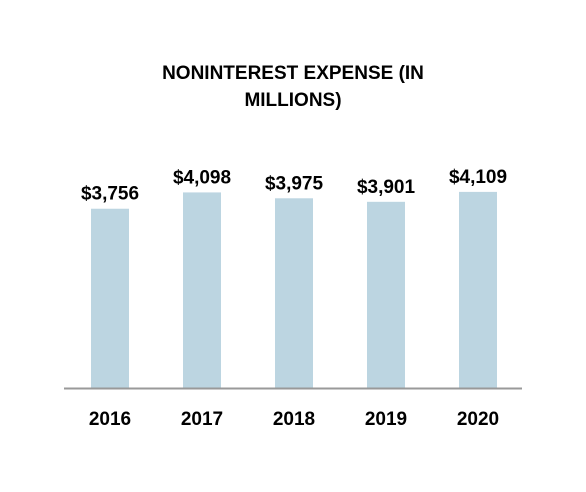  What do you see at coordinates (386, 294) in the screenshot?
I see `bar-2019` at bounding box center [386, 294].